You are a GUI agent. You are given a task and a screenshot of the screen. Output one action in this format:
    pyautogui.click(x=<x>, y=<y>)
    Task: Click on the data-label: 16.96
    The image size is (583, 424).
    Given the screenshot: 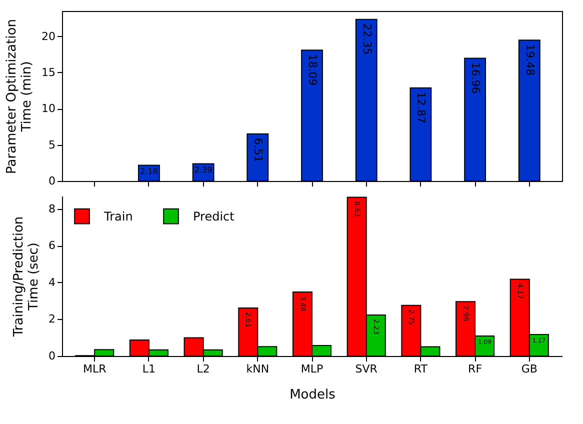 What is the action you would take?
    pyautogui.click(x=475, y=78)
    